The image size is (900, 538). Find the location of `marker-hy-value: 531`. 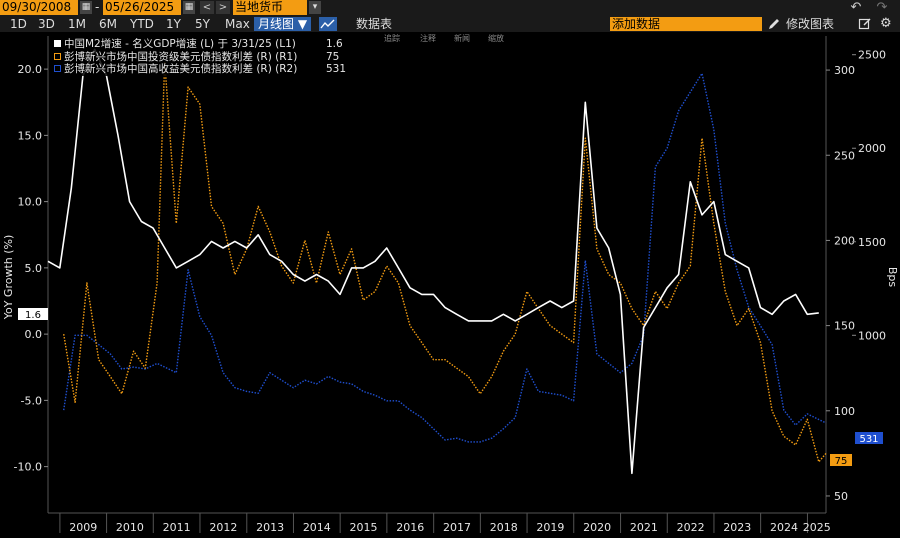

marker-hy-value: 531 is located at coordinates (868, 439).